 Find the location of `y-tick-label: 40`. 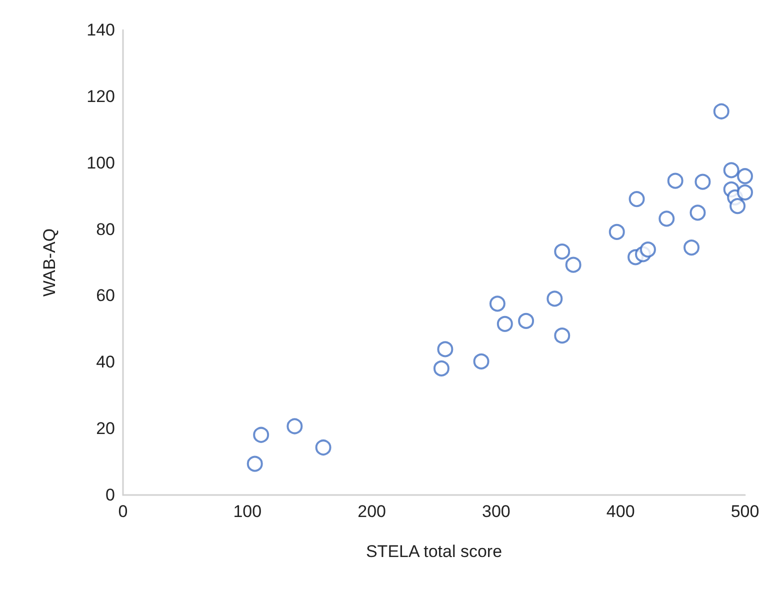

y-tick-label: 40 is located at coordinates (105, 362).